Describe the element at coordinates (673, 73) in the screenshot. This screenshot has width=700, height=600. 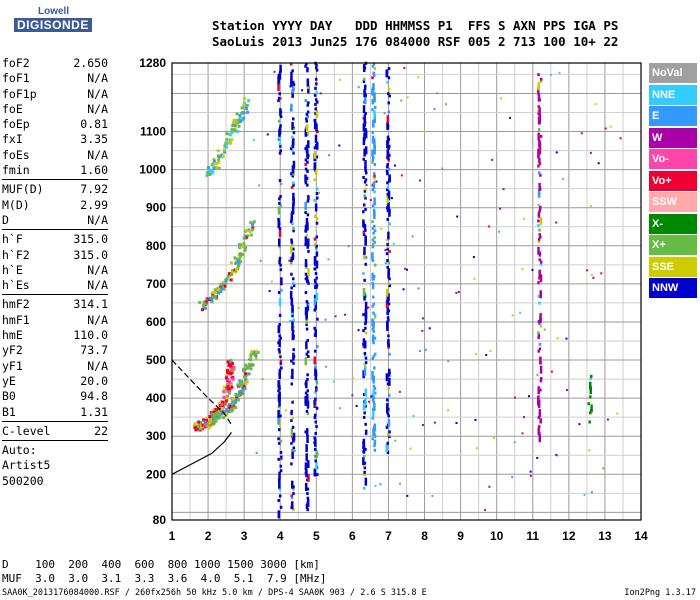
I see `legend-item-noval: NoVal` at that location.